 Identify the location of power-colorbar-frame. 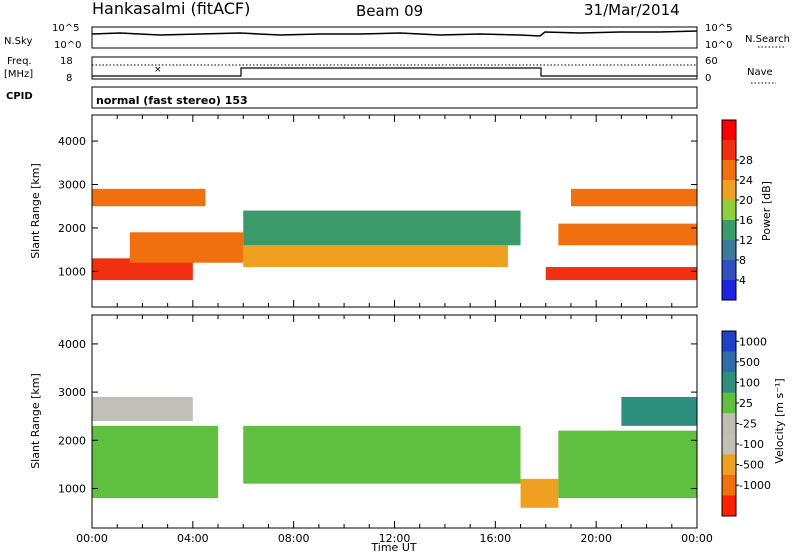
(729, 210).